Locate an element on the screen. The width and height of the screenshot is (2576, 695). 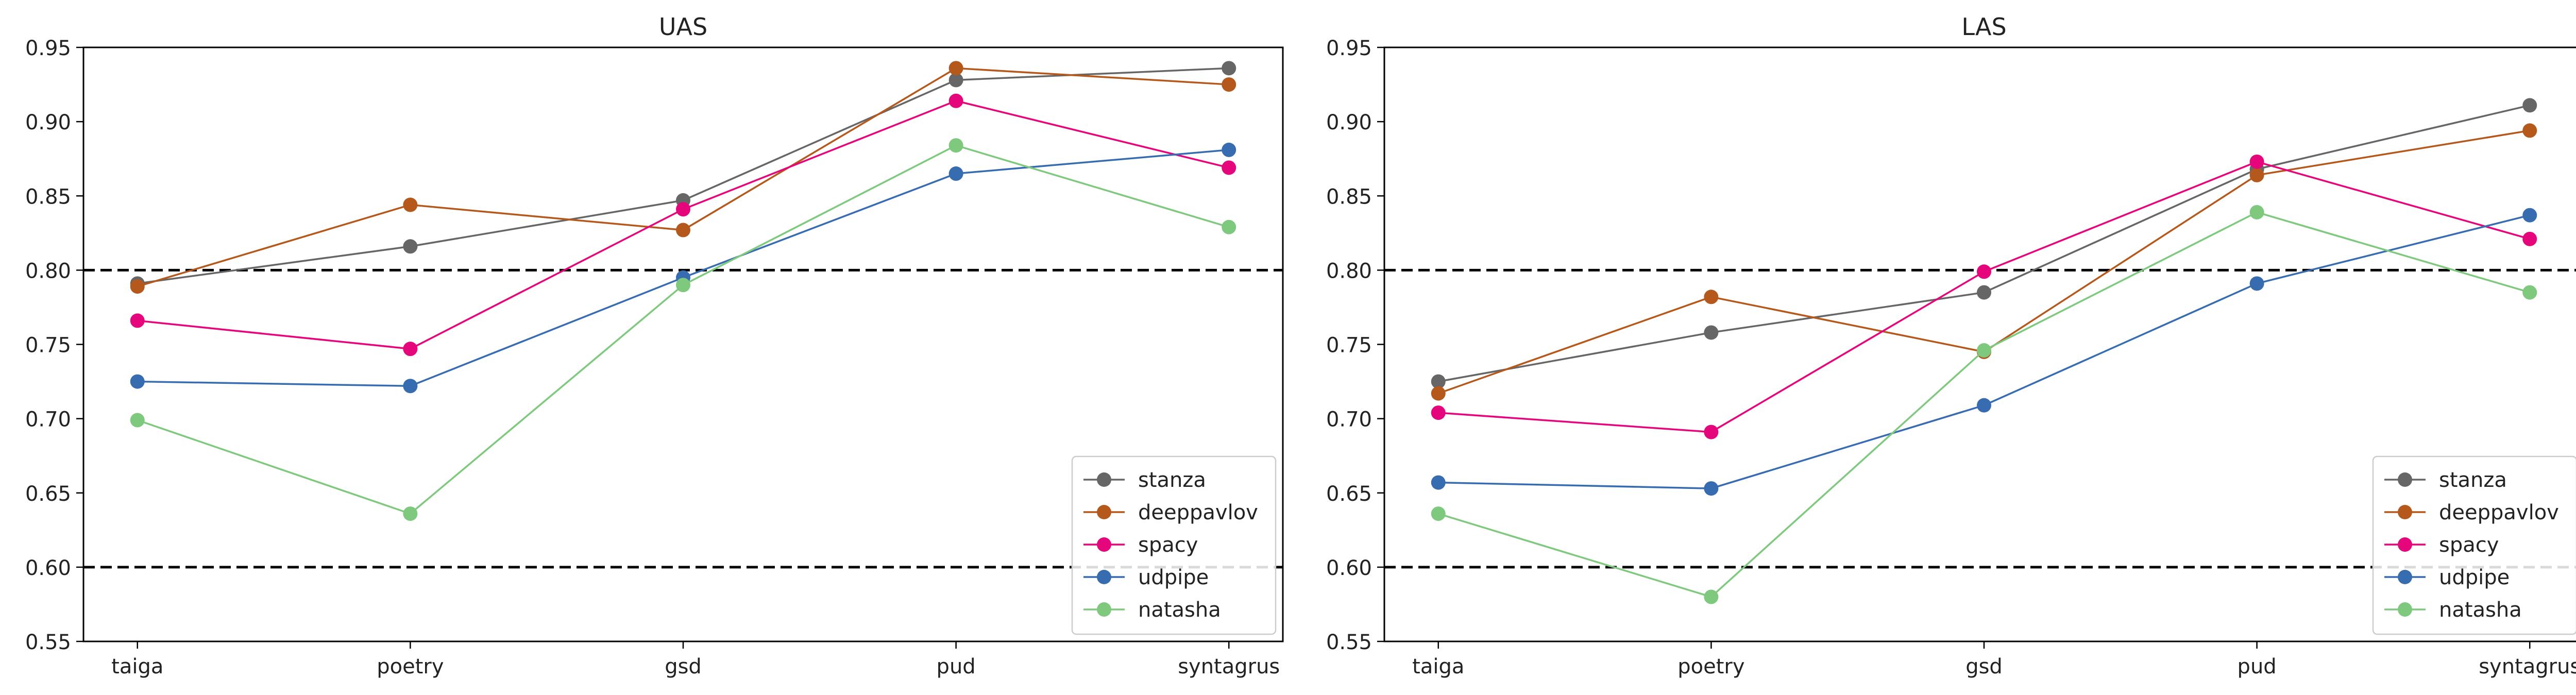
series-stanza is located at coordinates (683, 176).